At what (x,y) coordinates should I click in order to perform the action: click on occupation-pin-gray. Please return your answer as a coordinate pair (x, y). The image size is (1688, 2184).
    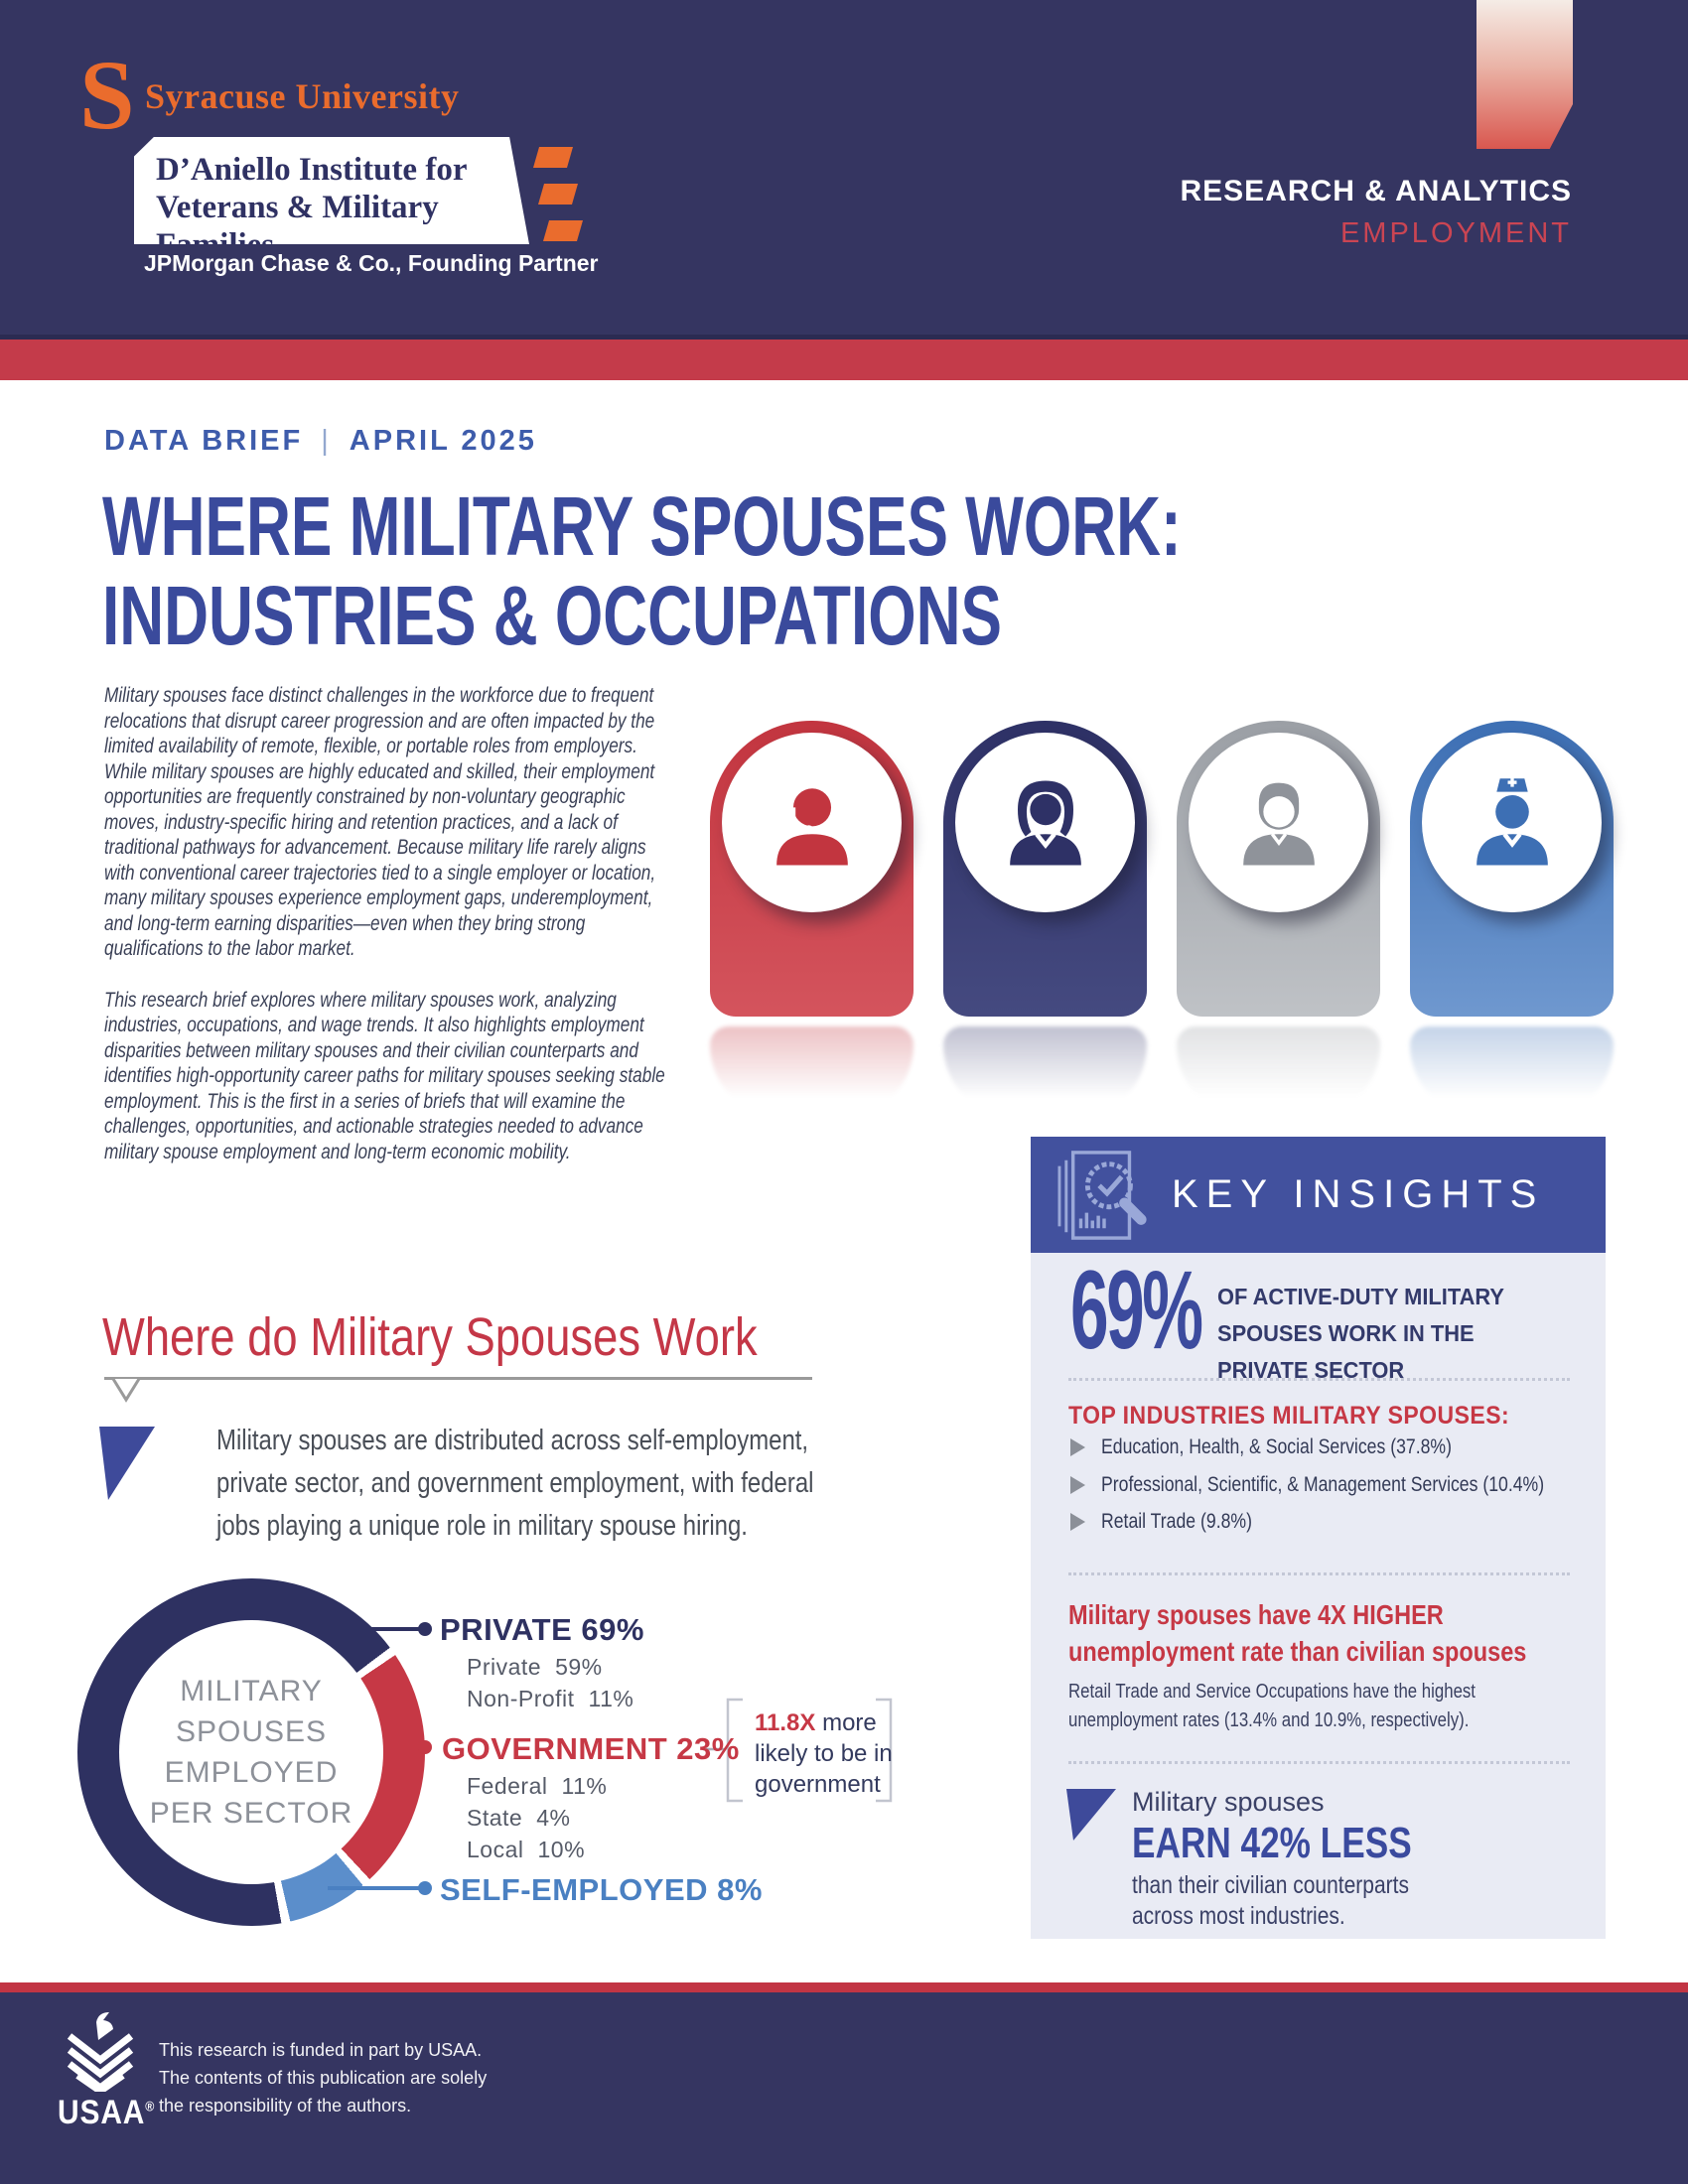
    Looking at the image, I should click on (1278, 869).